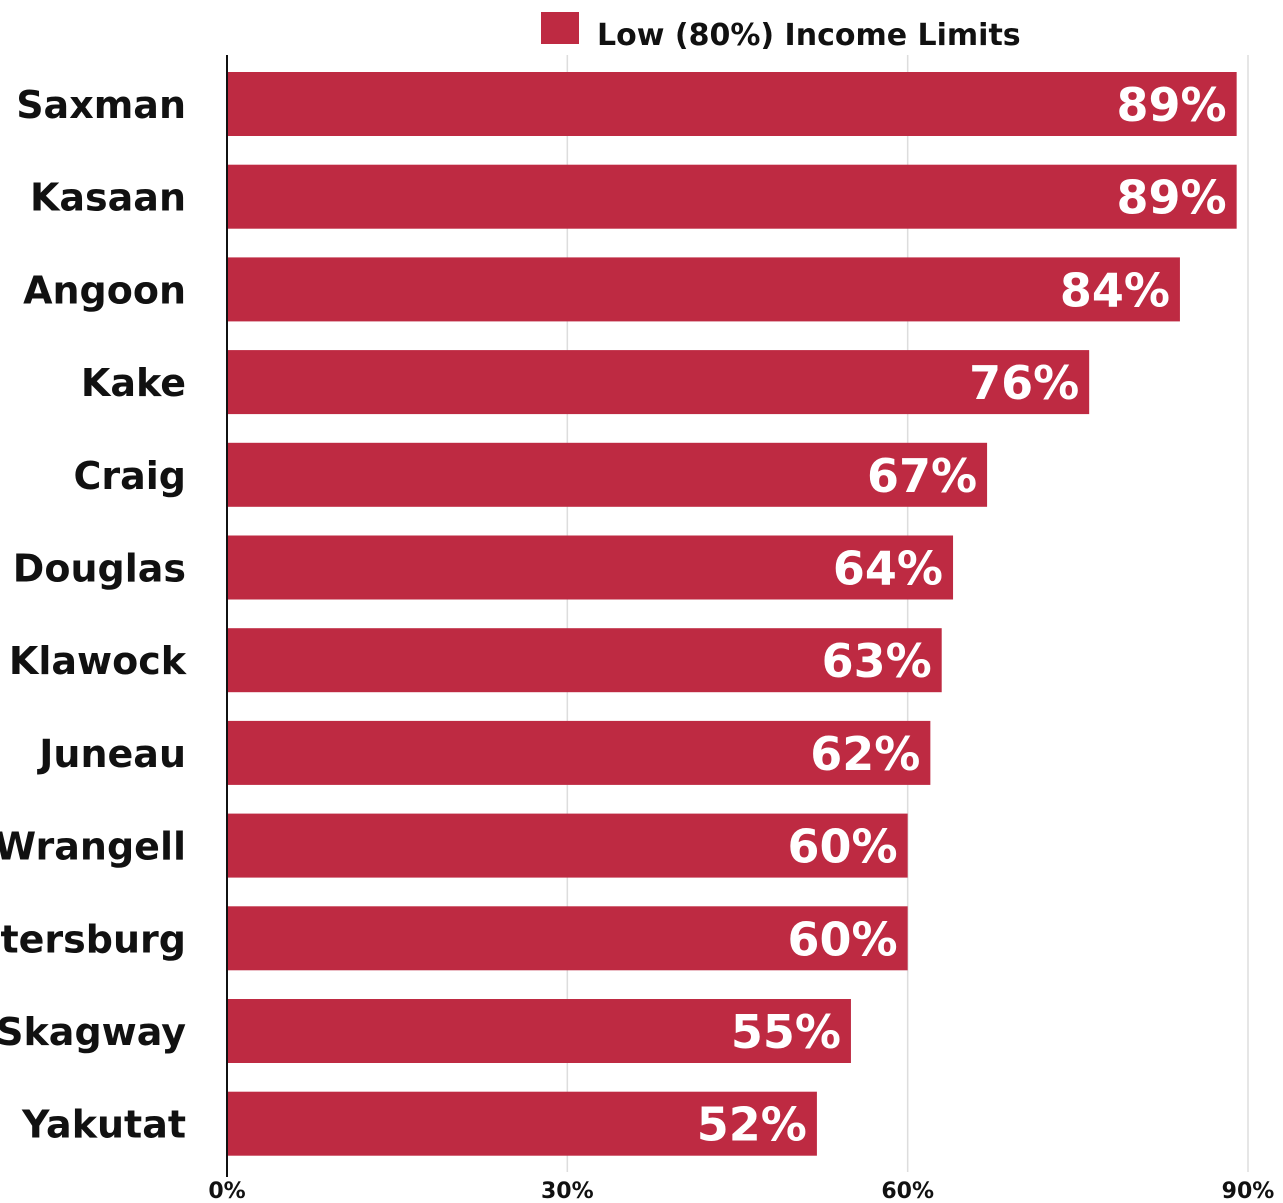 This screenshot has height=1203, width=1283. What do you see at coordinates (922, 476) in the screenshot?
I see `value-label: 67%` at bounding box center [922, 476].